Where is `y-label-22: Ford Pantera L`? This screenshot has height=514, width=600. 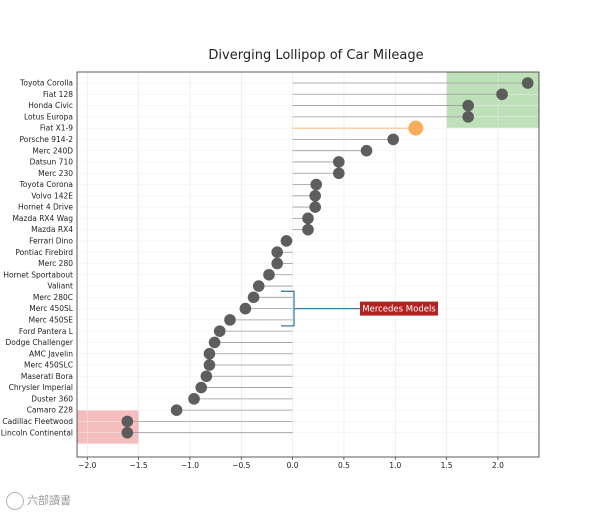
y-label-22: Ford Pantera L is located at coordinates (46, 331).